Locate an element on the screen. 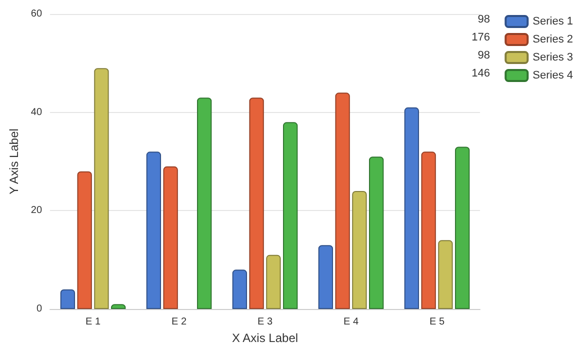  x-tick-label: E 3 is located at coordinates (265, 322).